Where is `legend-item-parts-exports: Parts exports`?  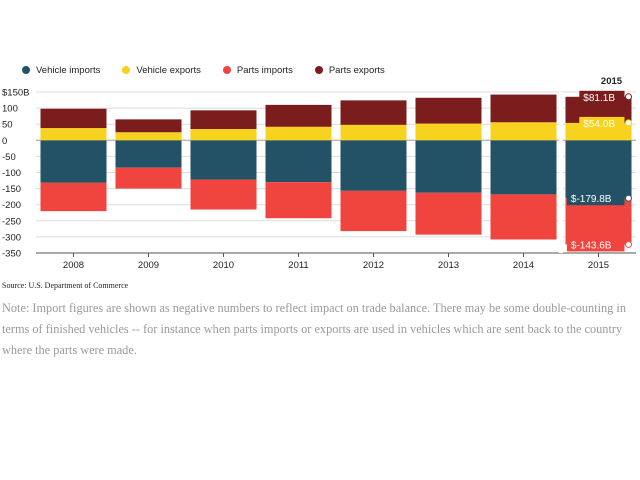
legend-item-parts-exports: Parts exports is located at coordinates (349, 70).